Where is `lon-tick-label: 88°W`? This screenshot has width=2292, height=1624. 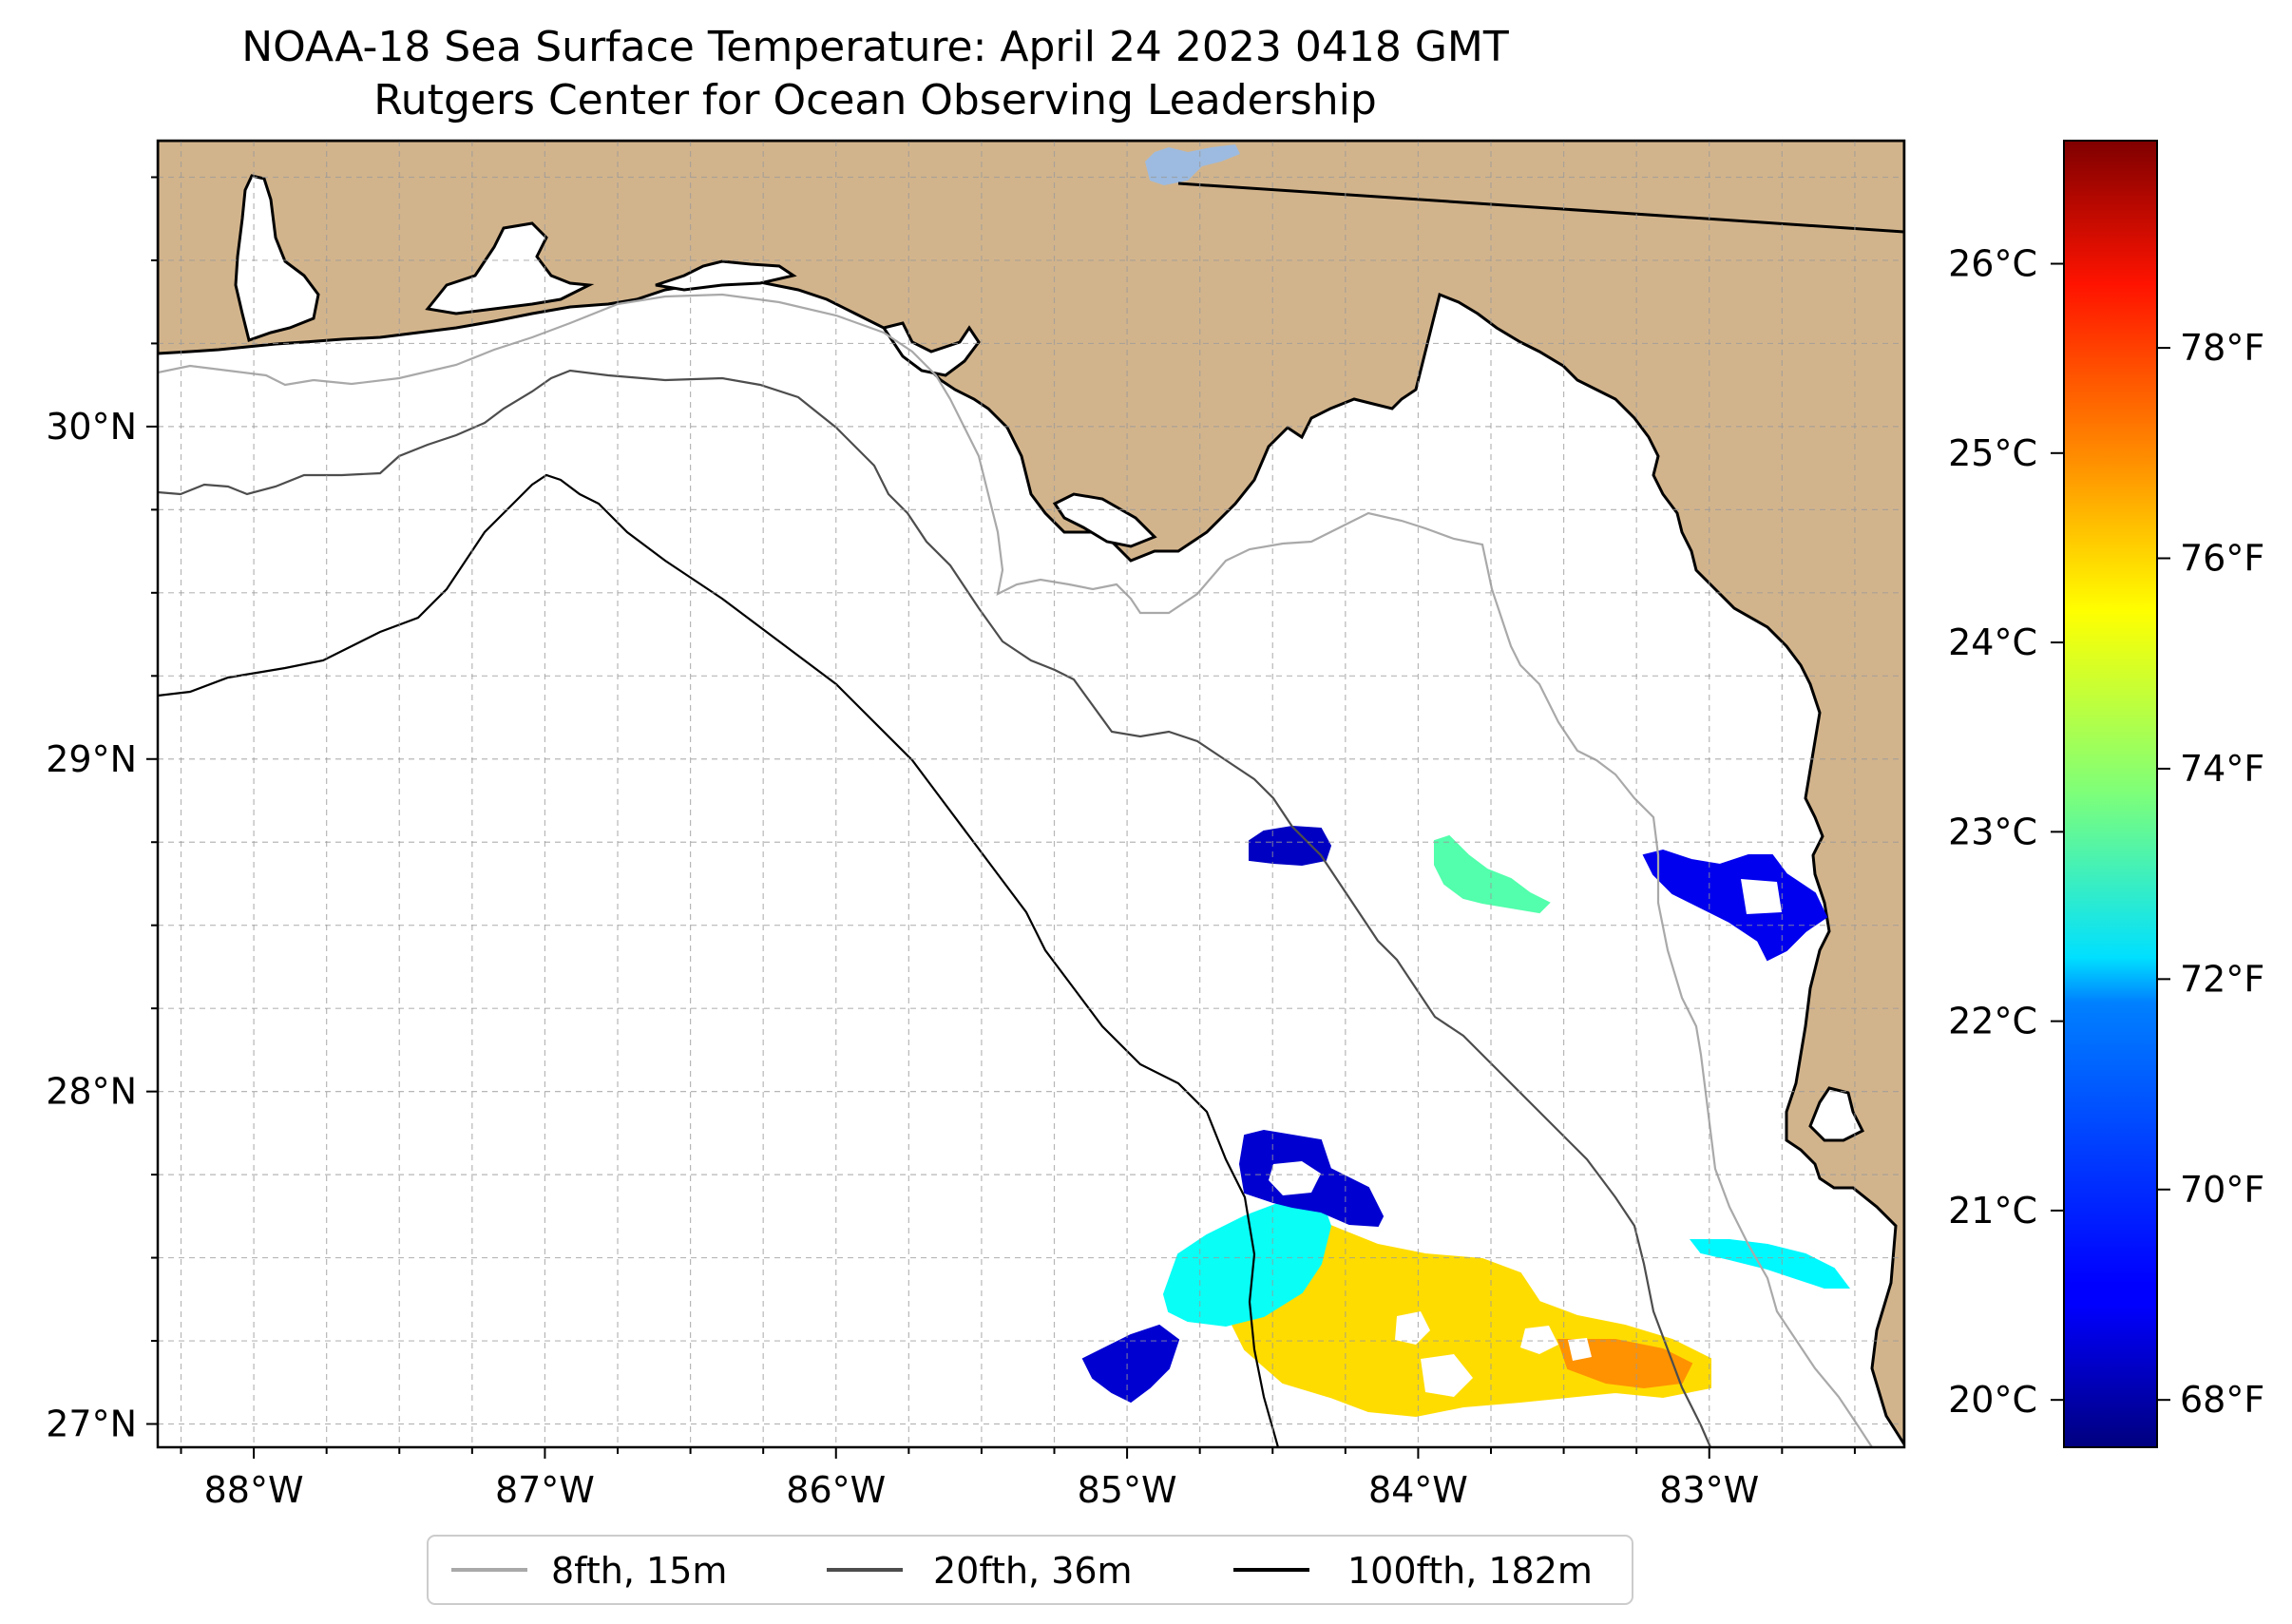
lon-tick-label: 88°W is located at coordinates (254, 1490).